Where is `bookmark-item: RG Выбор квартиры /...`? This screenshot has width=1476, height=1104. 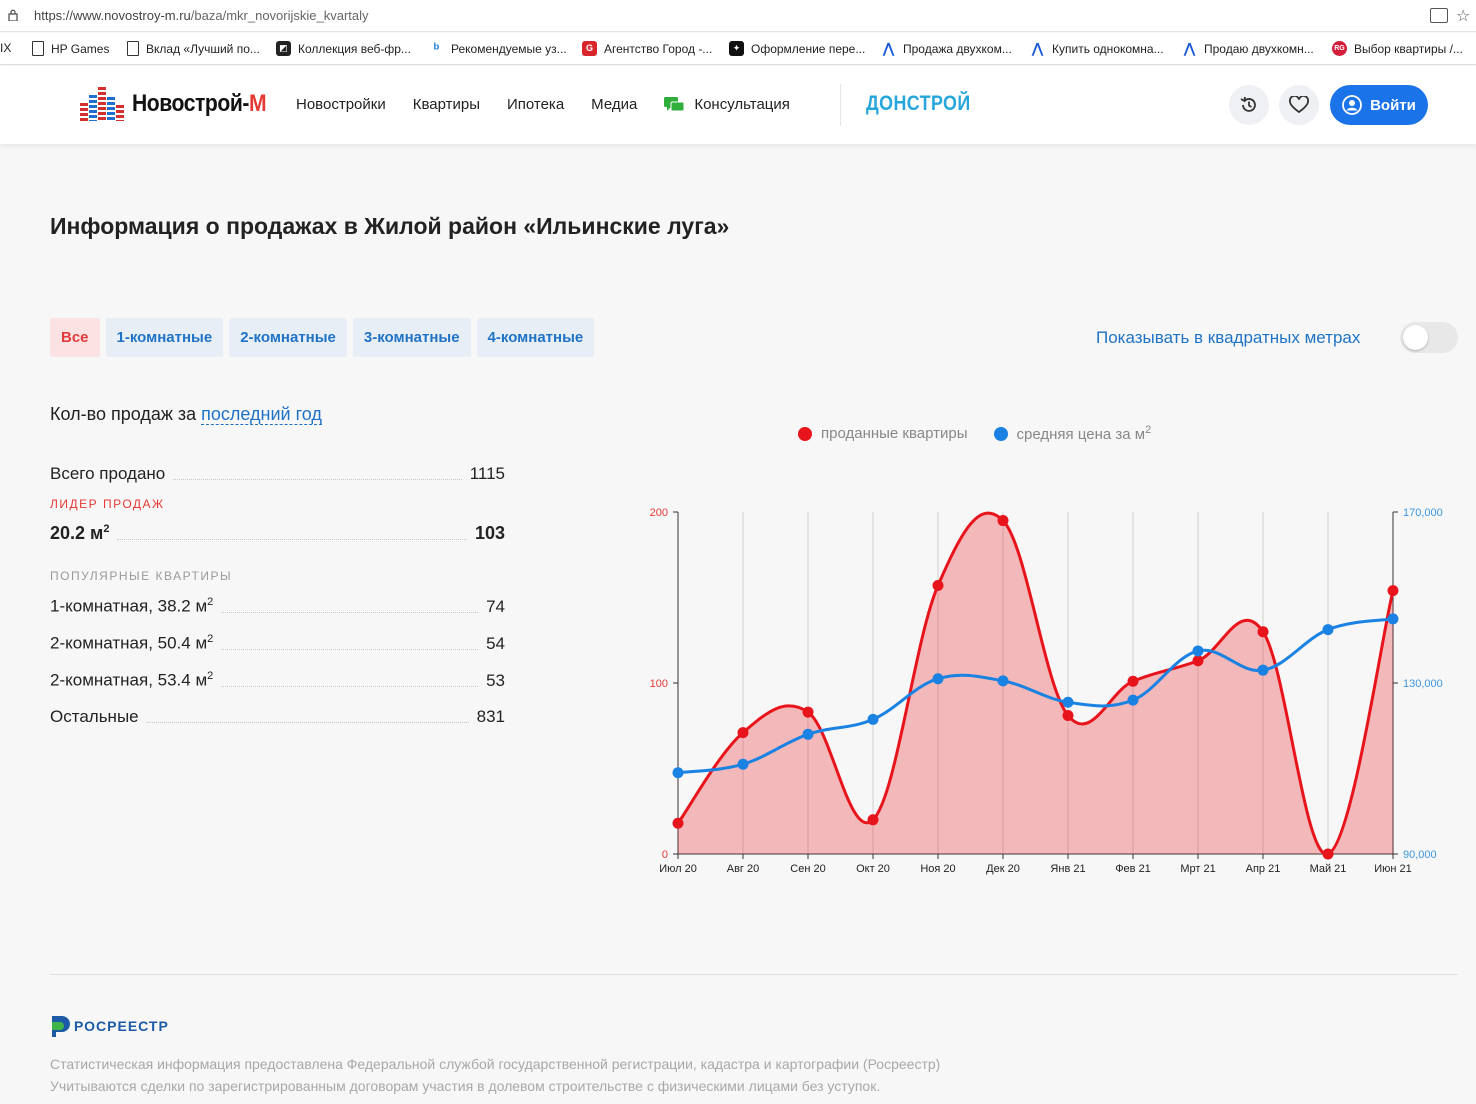
bookmark-item: RG Выбор квартиры /... is located at coordinates (1397, 48).